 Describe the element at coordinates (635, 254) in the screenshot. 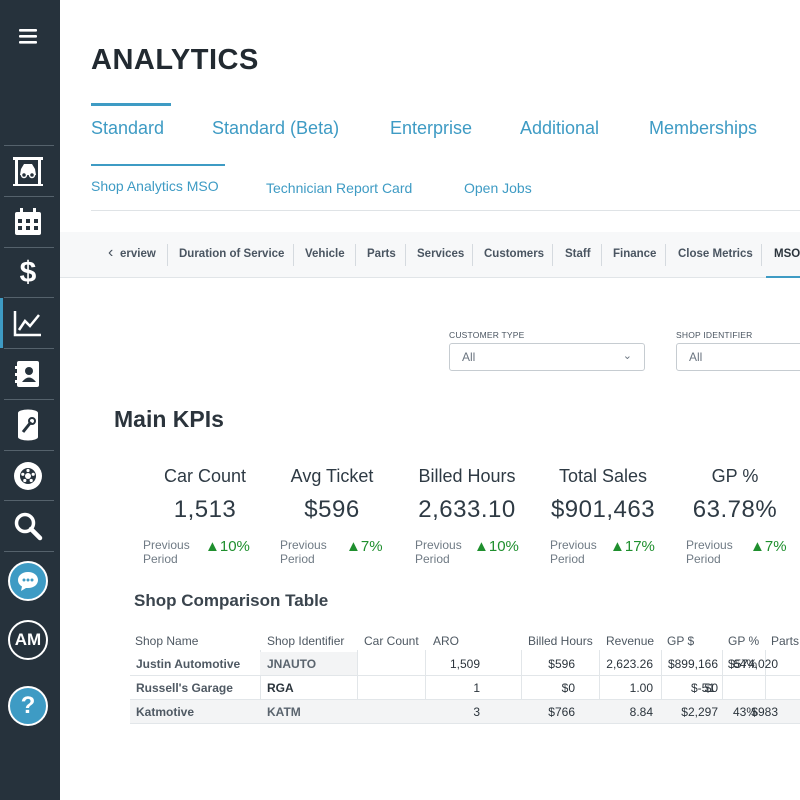

I see `report-tab-finance: Finance` at that location.